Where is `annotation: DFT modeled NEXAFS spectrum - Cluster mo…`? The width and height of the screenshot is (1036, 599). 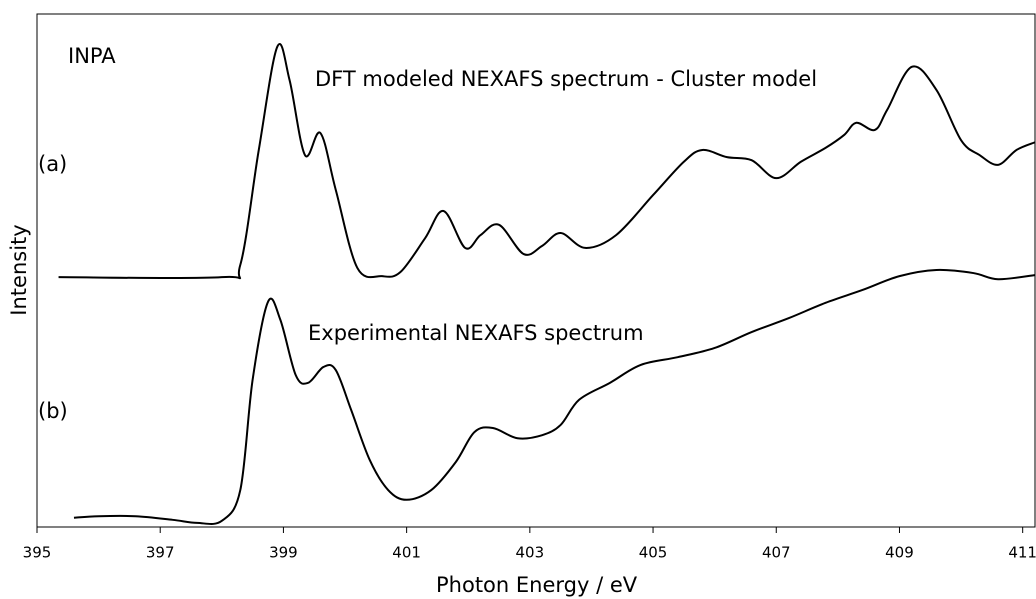
annotation: DFT modeled NEXAFS spectrum - Cluster mo… is located at coordinates (566, 79).